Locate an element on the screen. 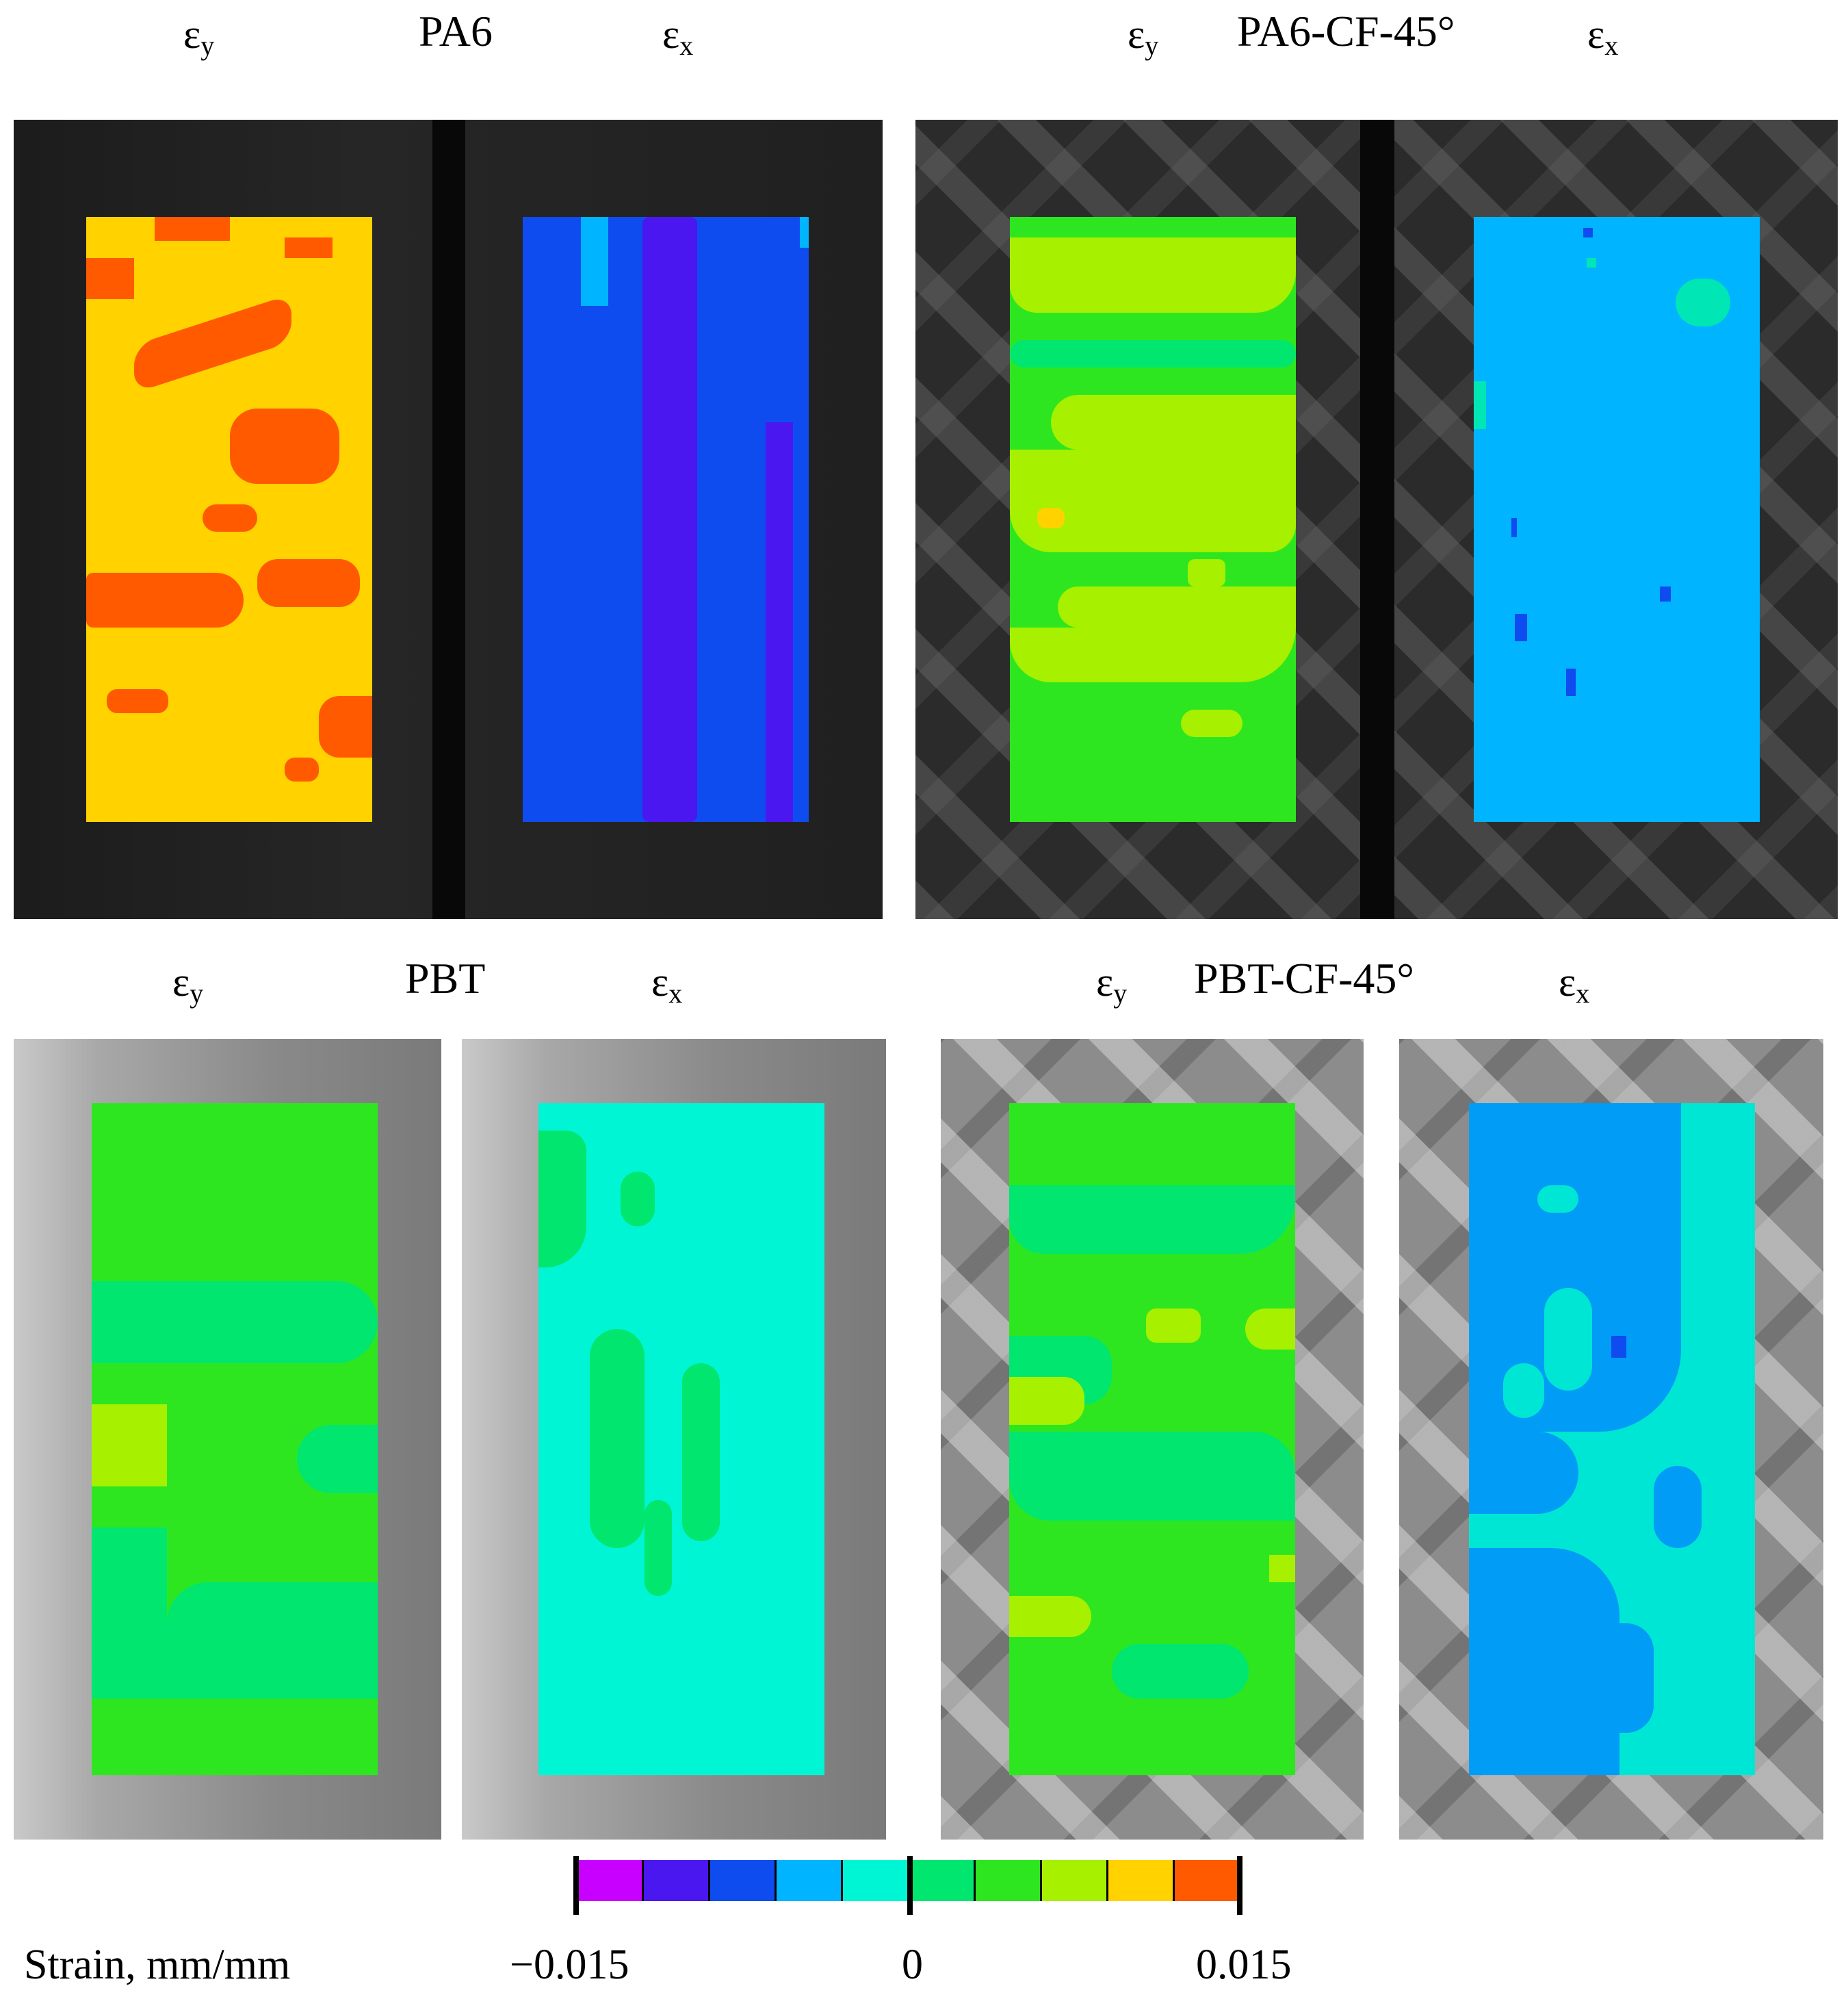 This screenshot has height=1999, width=1848. pa6cf-ey-strain-map is located at coordinates (1153, 519).